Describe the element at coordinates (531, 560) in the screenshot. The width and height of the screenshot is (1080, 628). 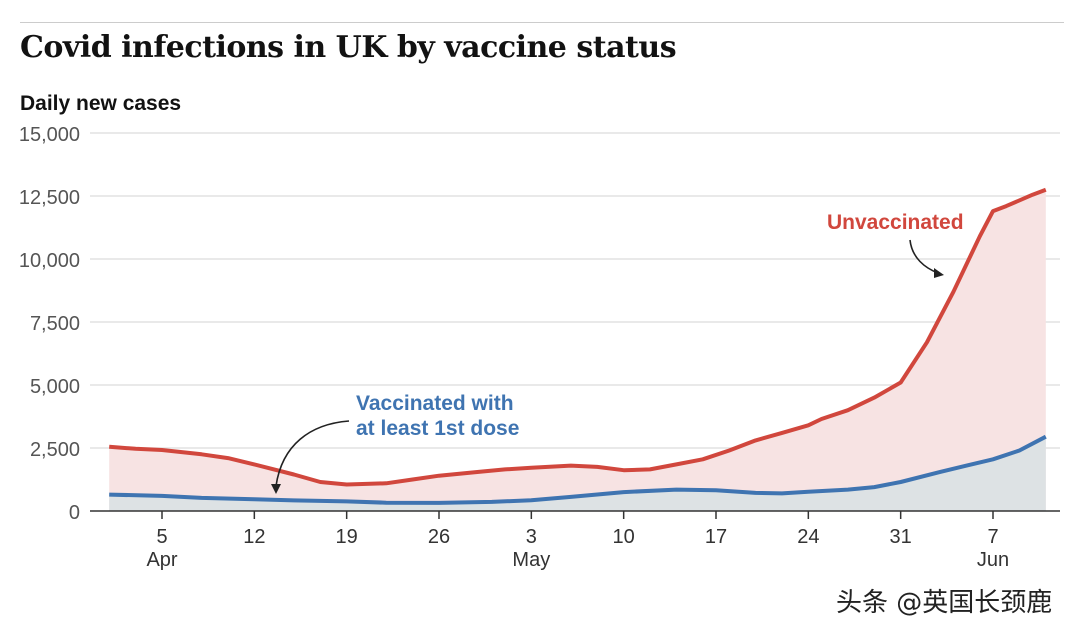
I see `x-month-label: May` at that location.